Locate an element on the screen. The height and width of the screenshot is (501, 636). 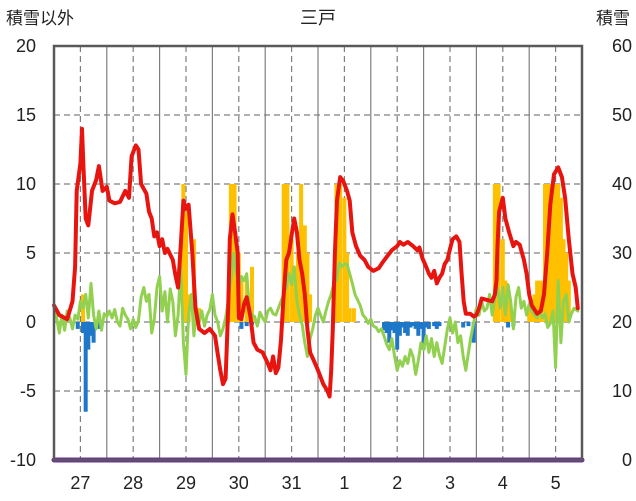
x-tick-label: 28 is located at coordinates (133, 483).